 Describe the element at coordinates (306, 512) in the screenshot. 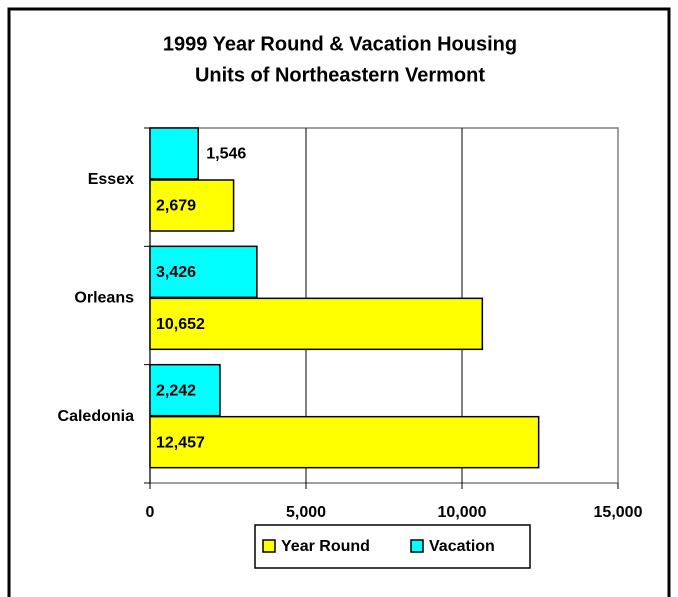

I see `x-tick-label: 5,000` at that location.